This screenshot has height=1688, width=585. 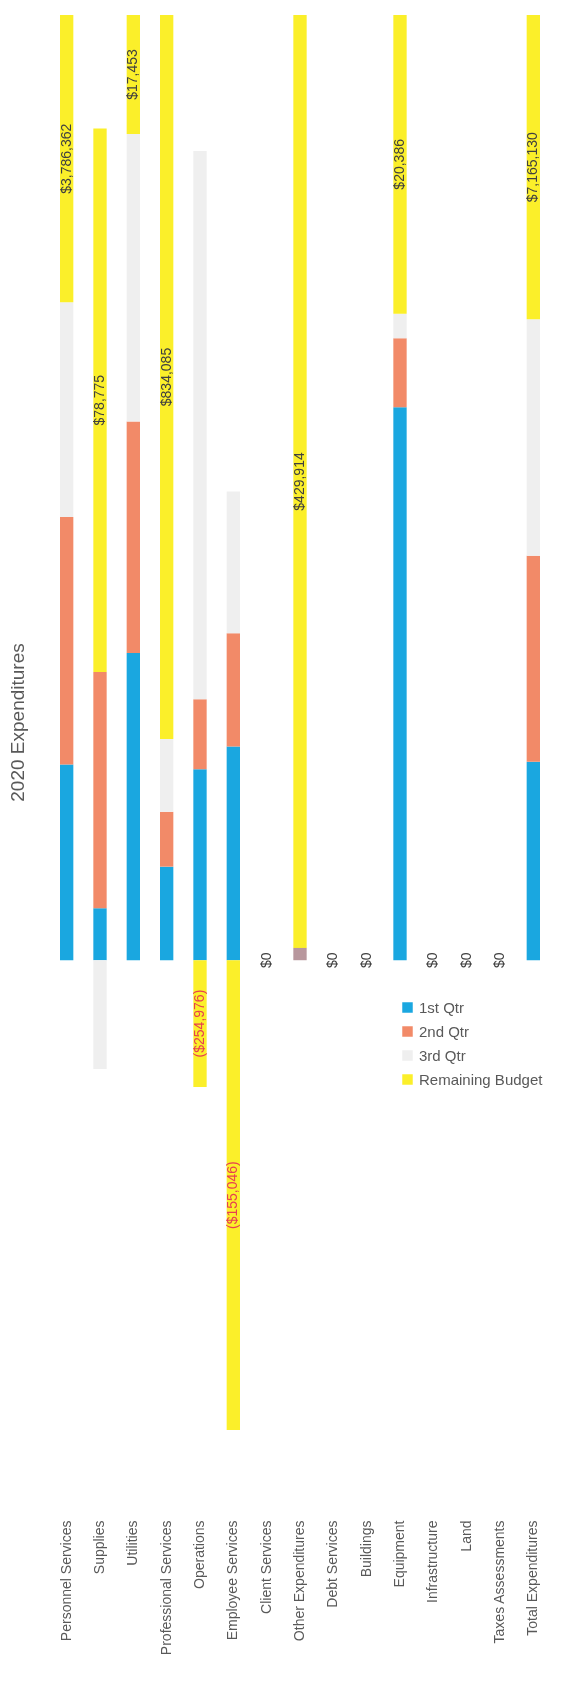 What do you see at coordinates (399, 1554) in the screenshot?
I see `x-tick-label: Equipment` at bounding box center [399, 1554].